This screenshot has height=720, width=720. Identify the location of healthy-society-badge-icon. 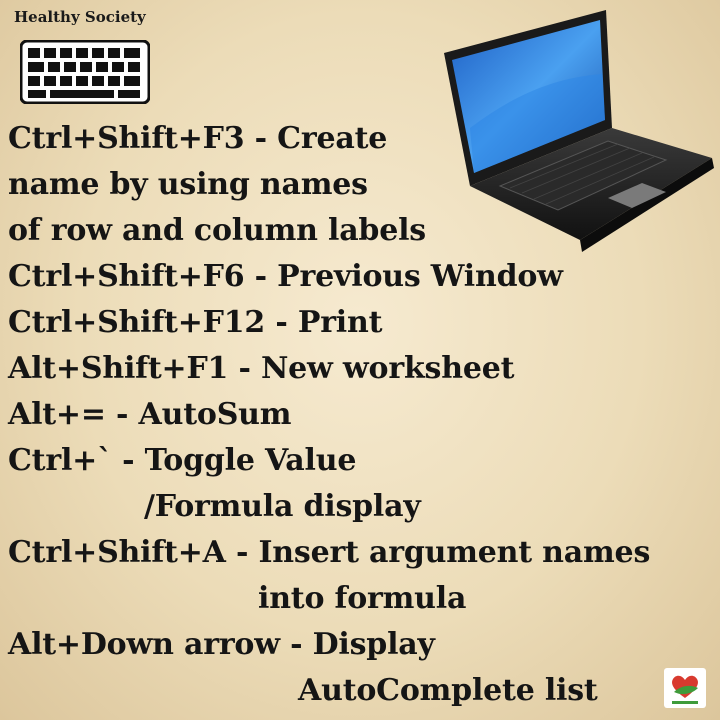
(685, 688).